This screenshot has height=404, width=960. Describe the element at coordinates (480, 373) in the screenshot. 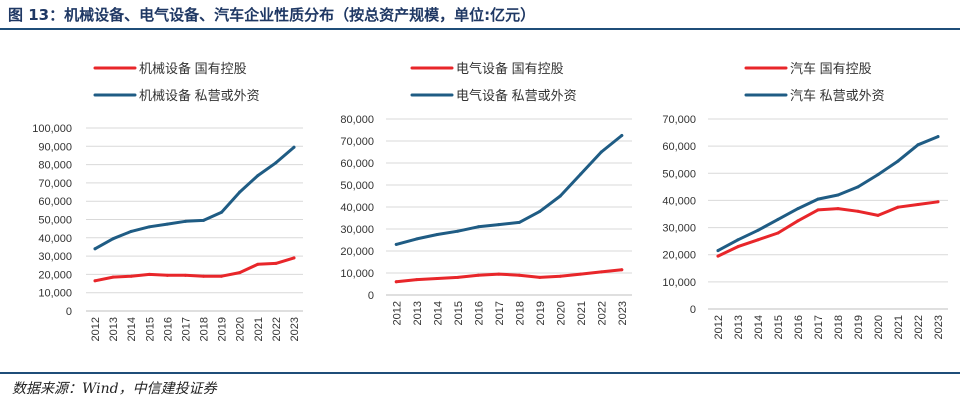

I see `bottom-rule` at that location.